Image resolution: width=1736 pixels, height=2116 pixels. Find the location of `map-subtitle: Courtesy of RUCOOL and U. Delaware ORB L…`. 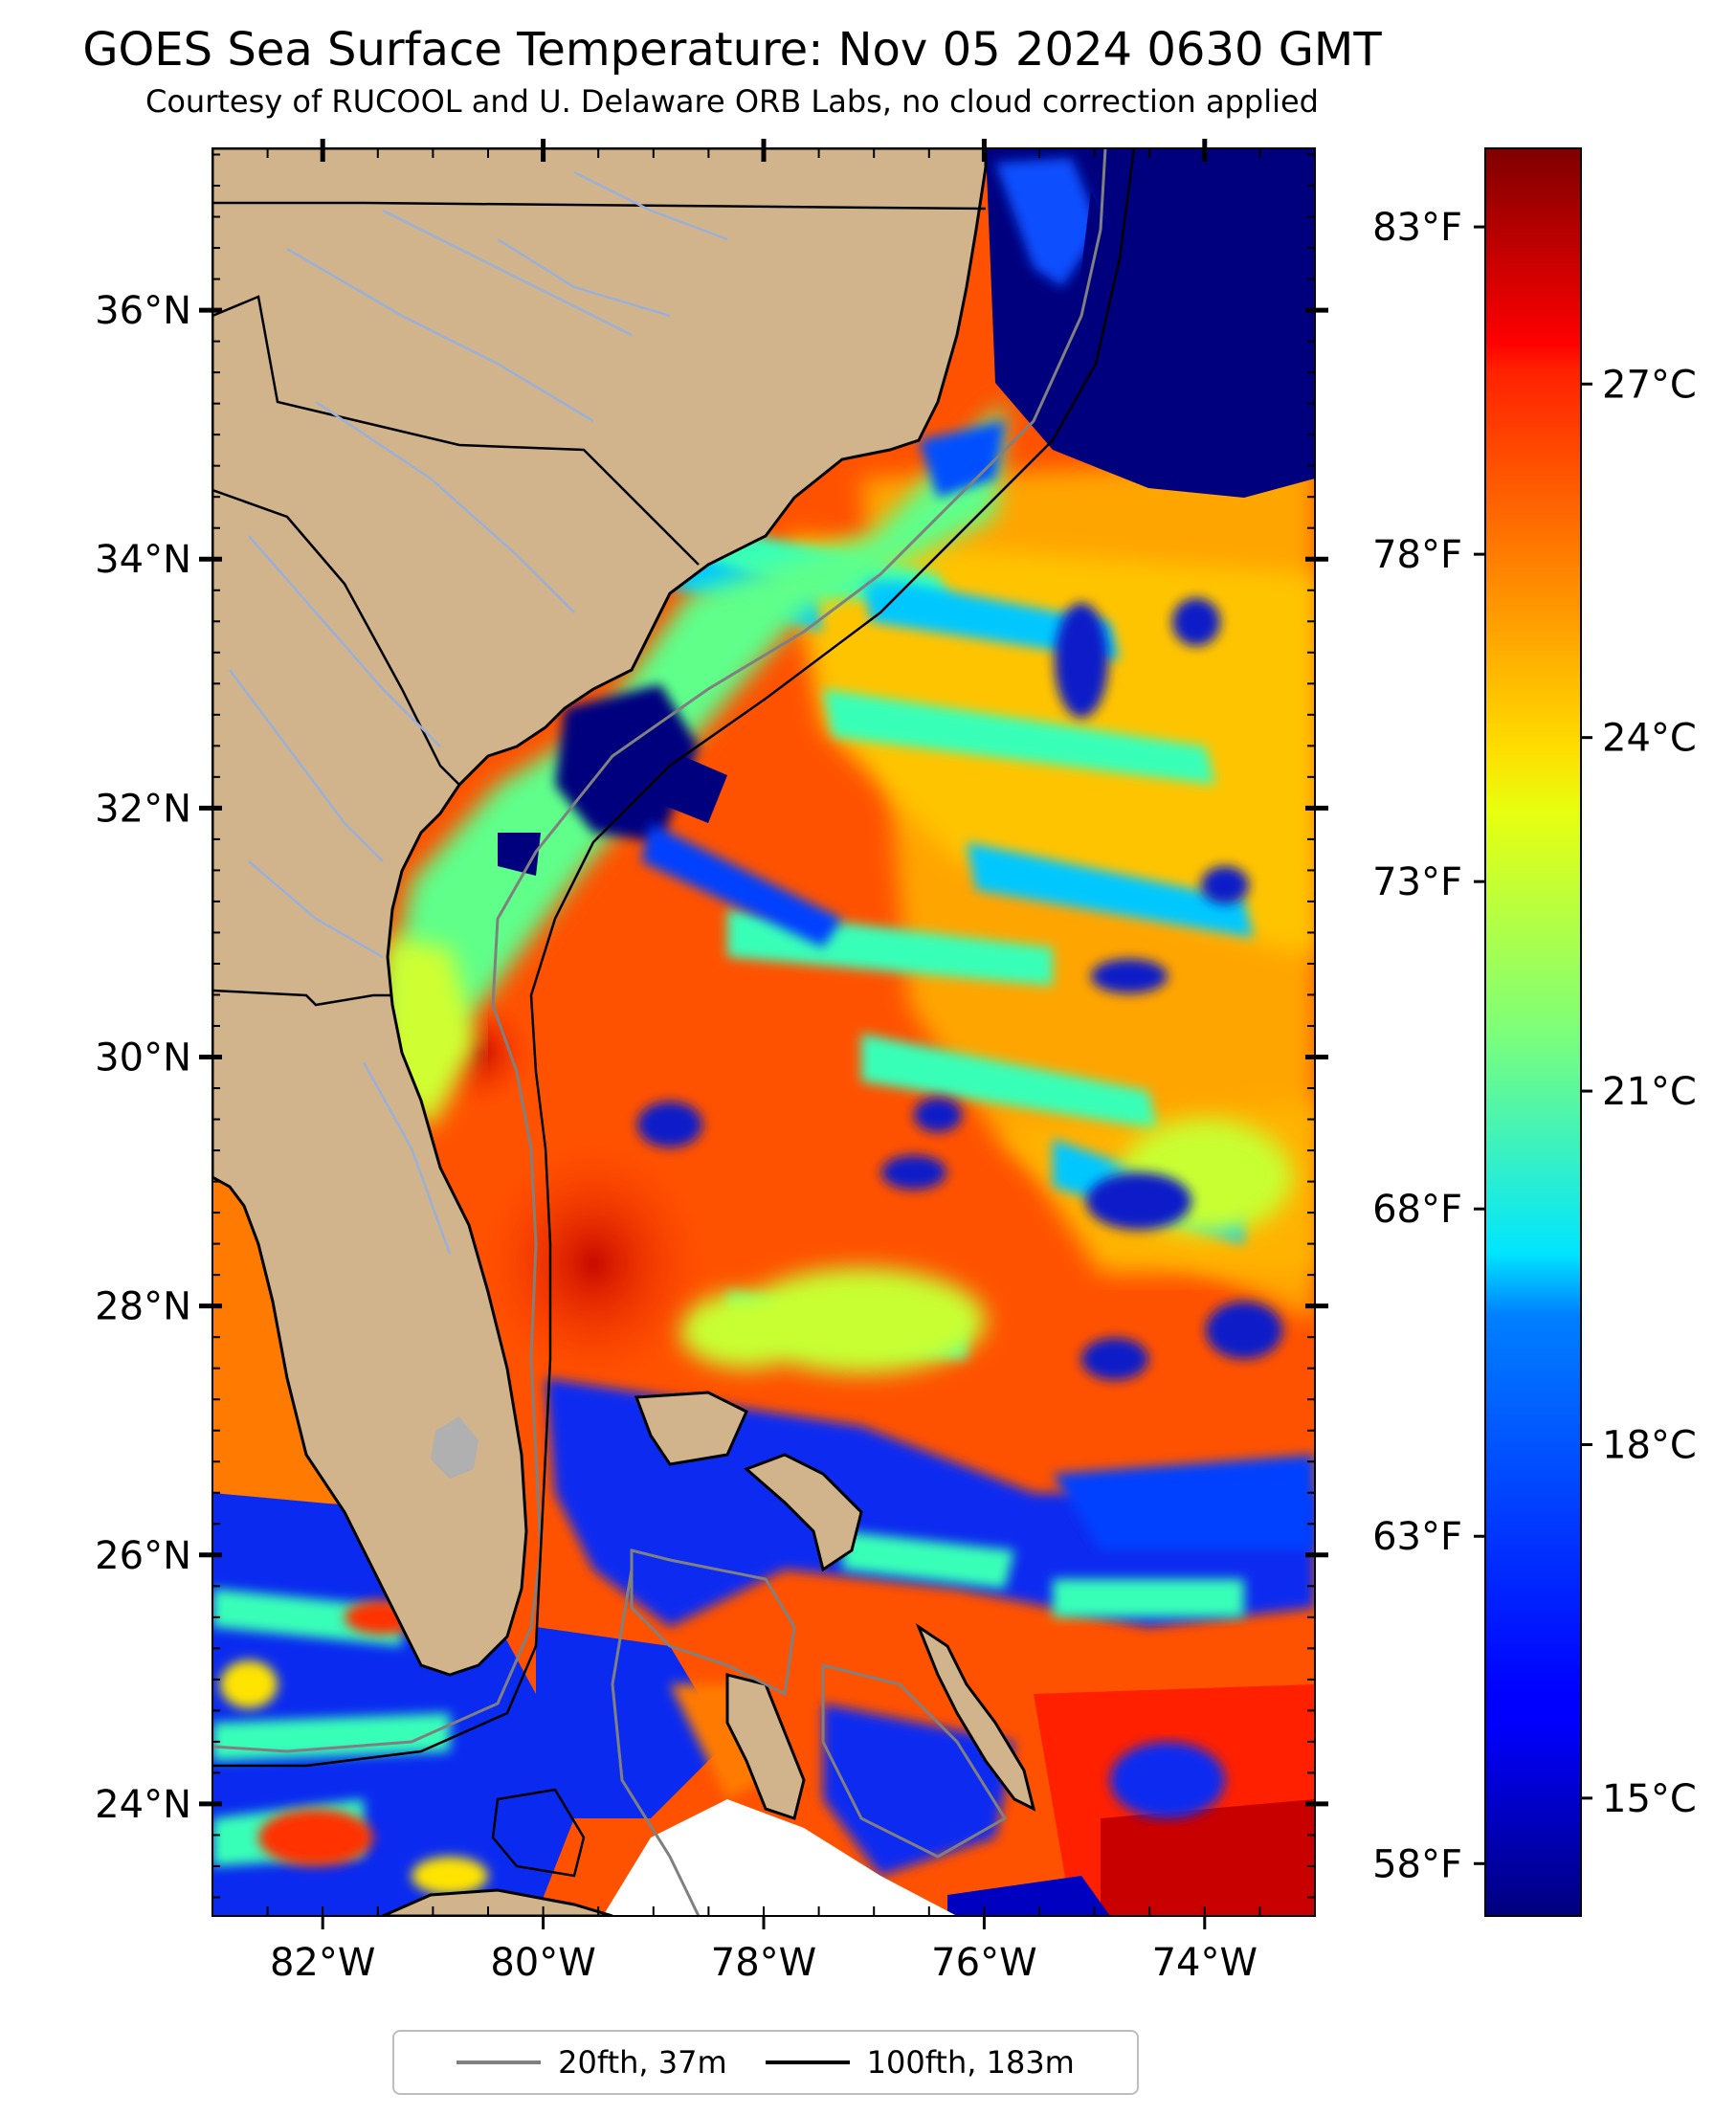

map-subtitle: Courtesy of RUCOOL and U. Delaware ORB L… is located at coordinates (732, 101).